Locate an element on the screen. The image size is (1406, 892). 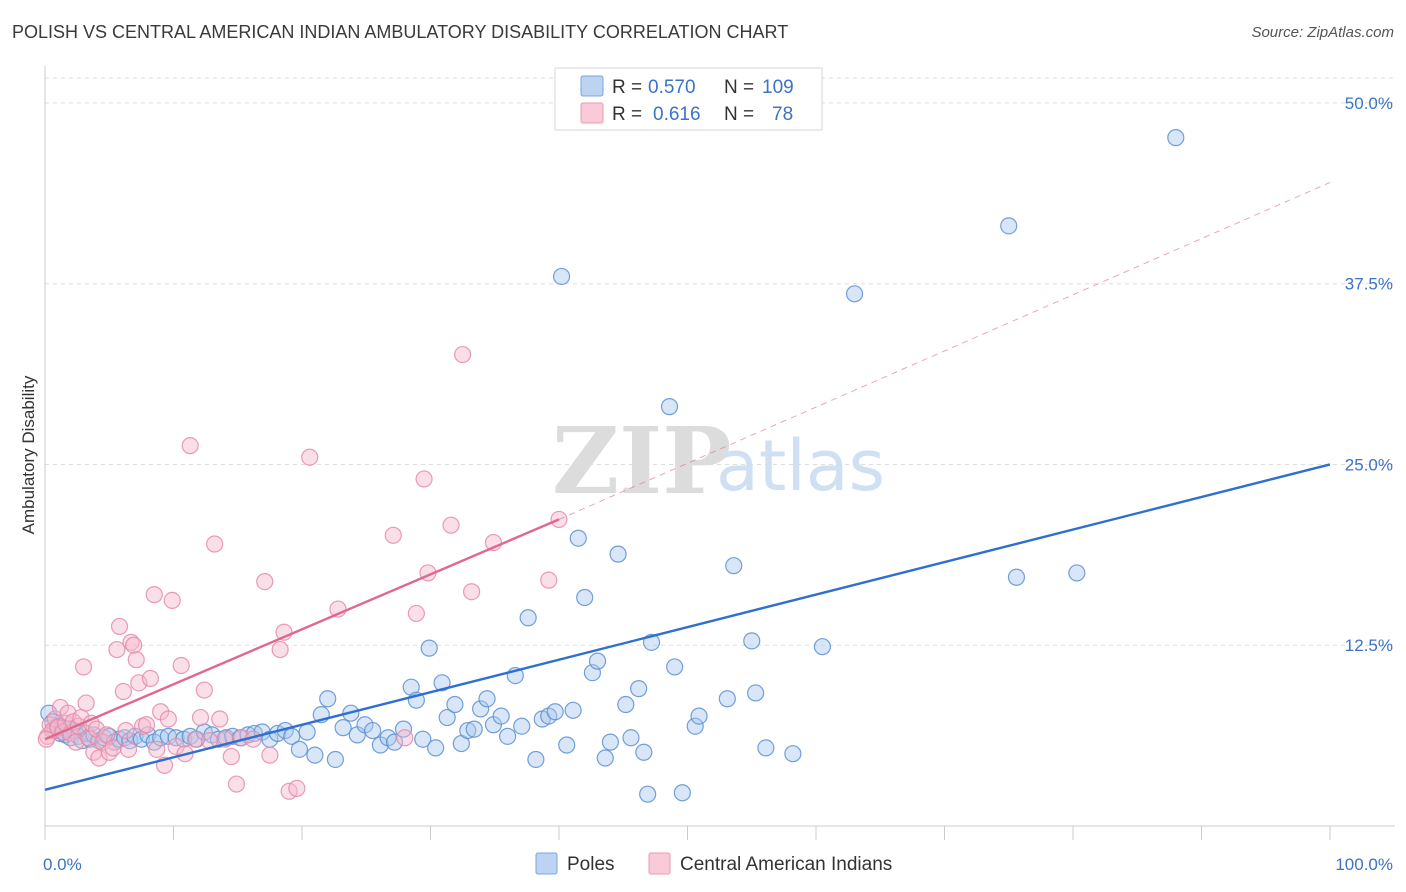
legend-n-label-cai: N = is located at coordinates (739, 114).